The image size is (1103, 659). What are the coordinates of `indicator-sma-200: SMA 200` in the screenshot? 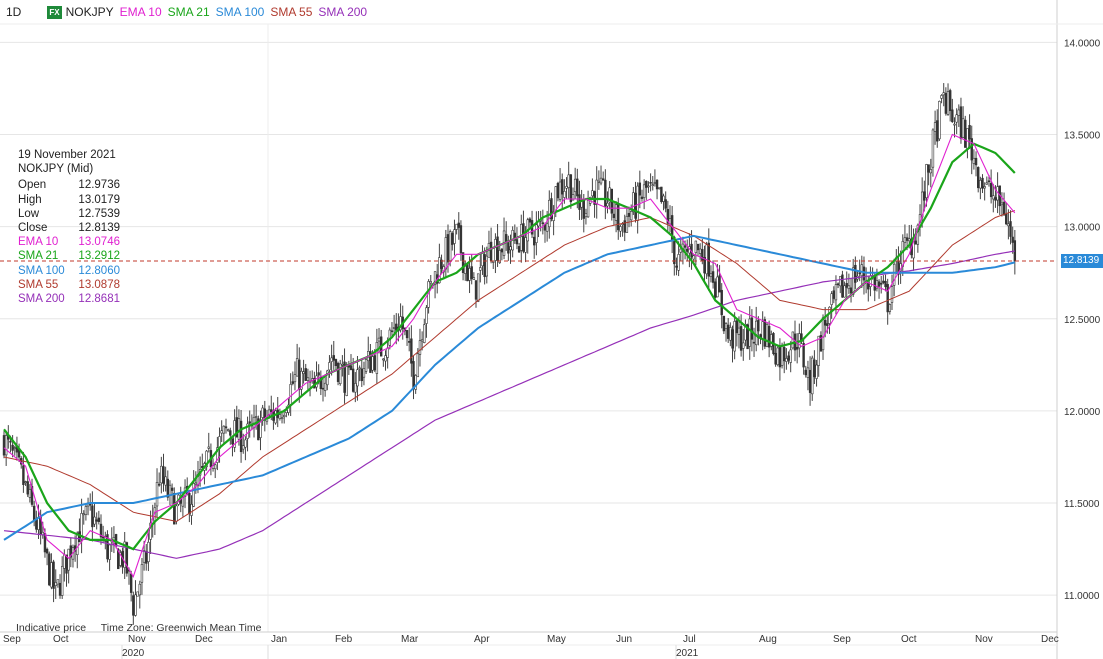 It's located at (343, 12).